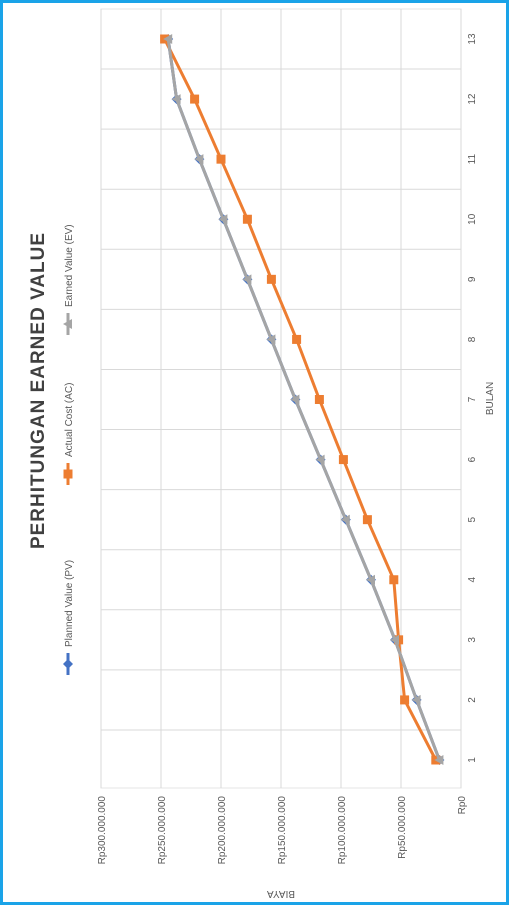 The image size is (509, 905). I want to click on y-tick-label: Rp100.000.000, so click(342, 830).